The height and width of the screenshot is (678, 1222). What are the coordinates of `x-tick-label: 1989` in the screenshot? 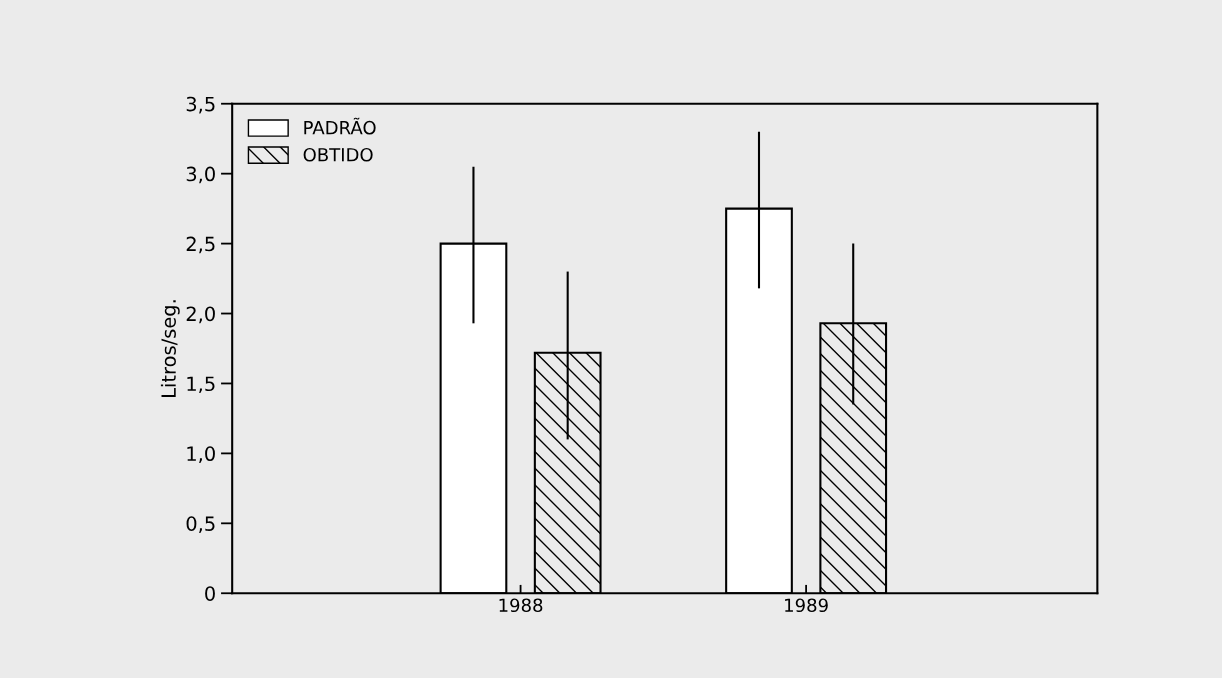 It's located at (806, 605).